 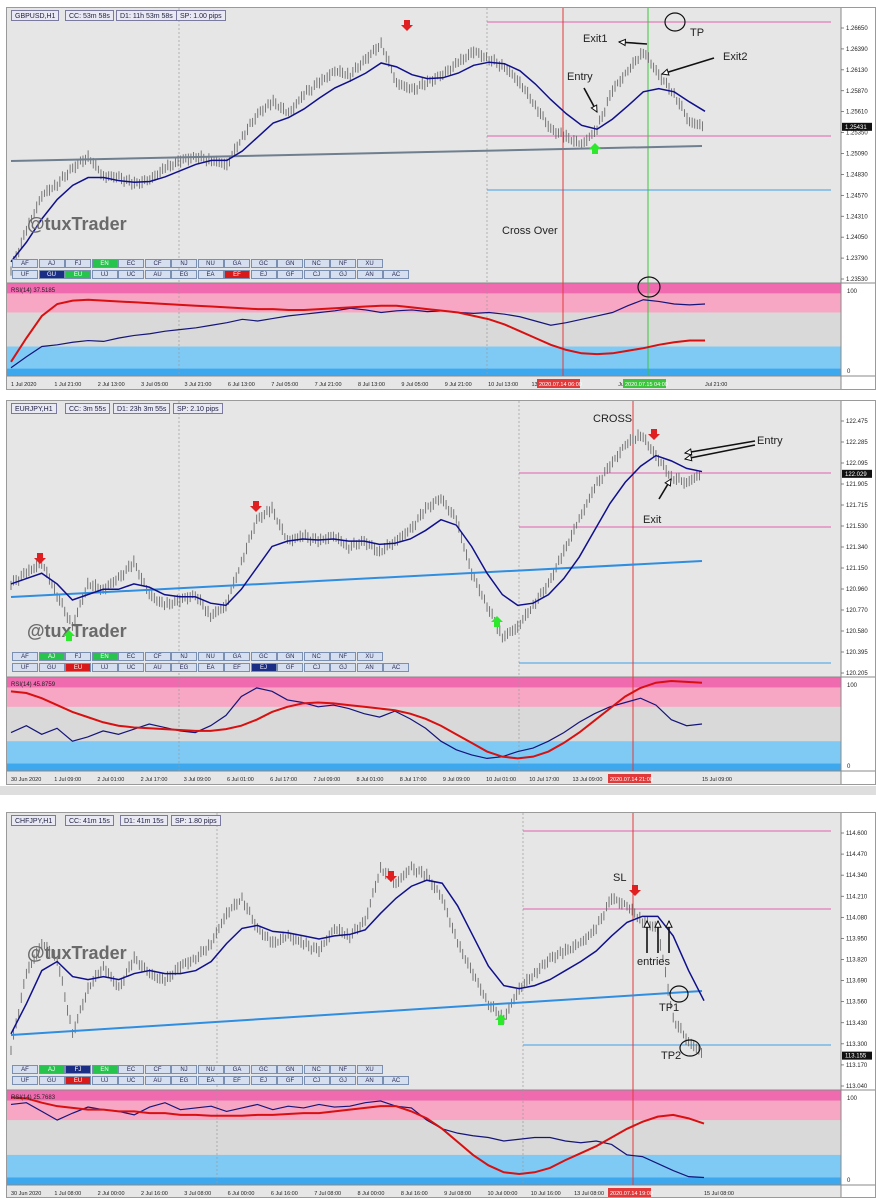 What do you see at coordinates (407, 25) in the screenshot?
I see `sell-signal-arrow` at bounding box center [407, 25].